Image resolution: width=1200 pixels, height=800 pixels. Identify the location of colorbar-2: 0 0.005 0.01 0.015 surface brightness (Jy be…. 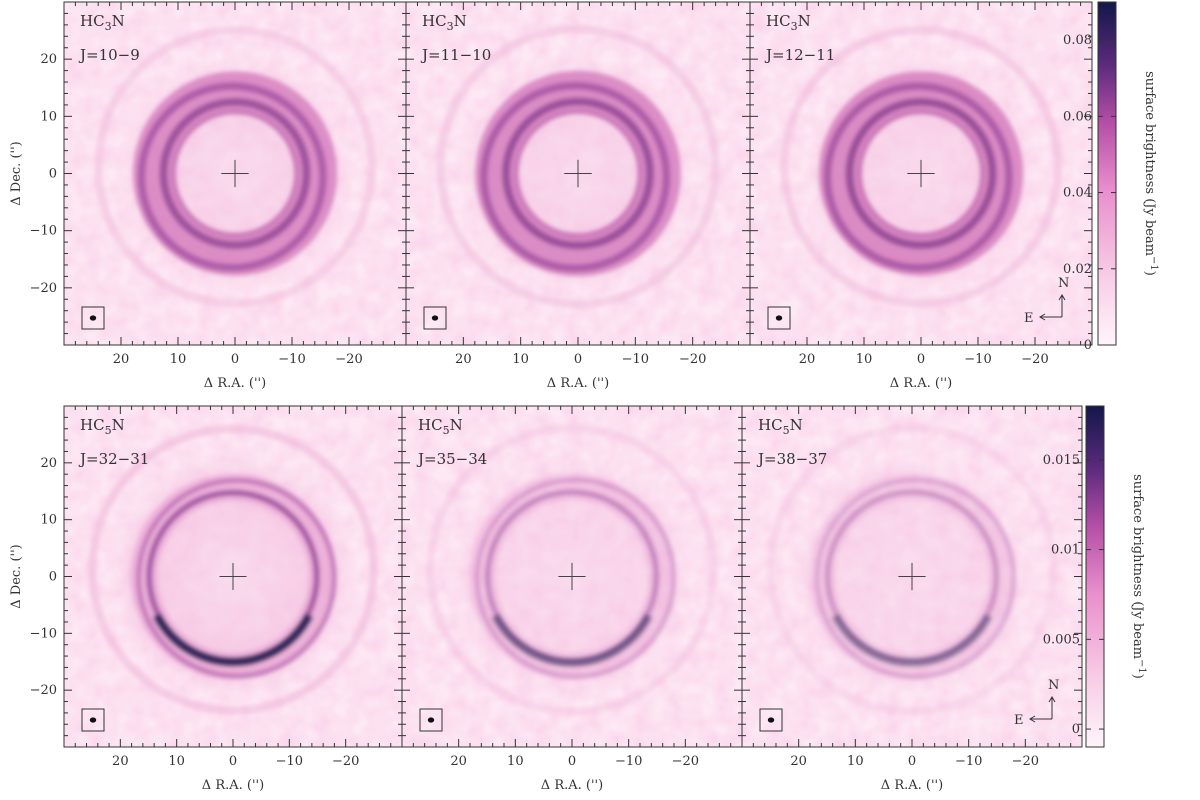
(1095, 576).